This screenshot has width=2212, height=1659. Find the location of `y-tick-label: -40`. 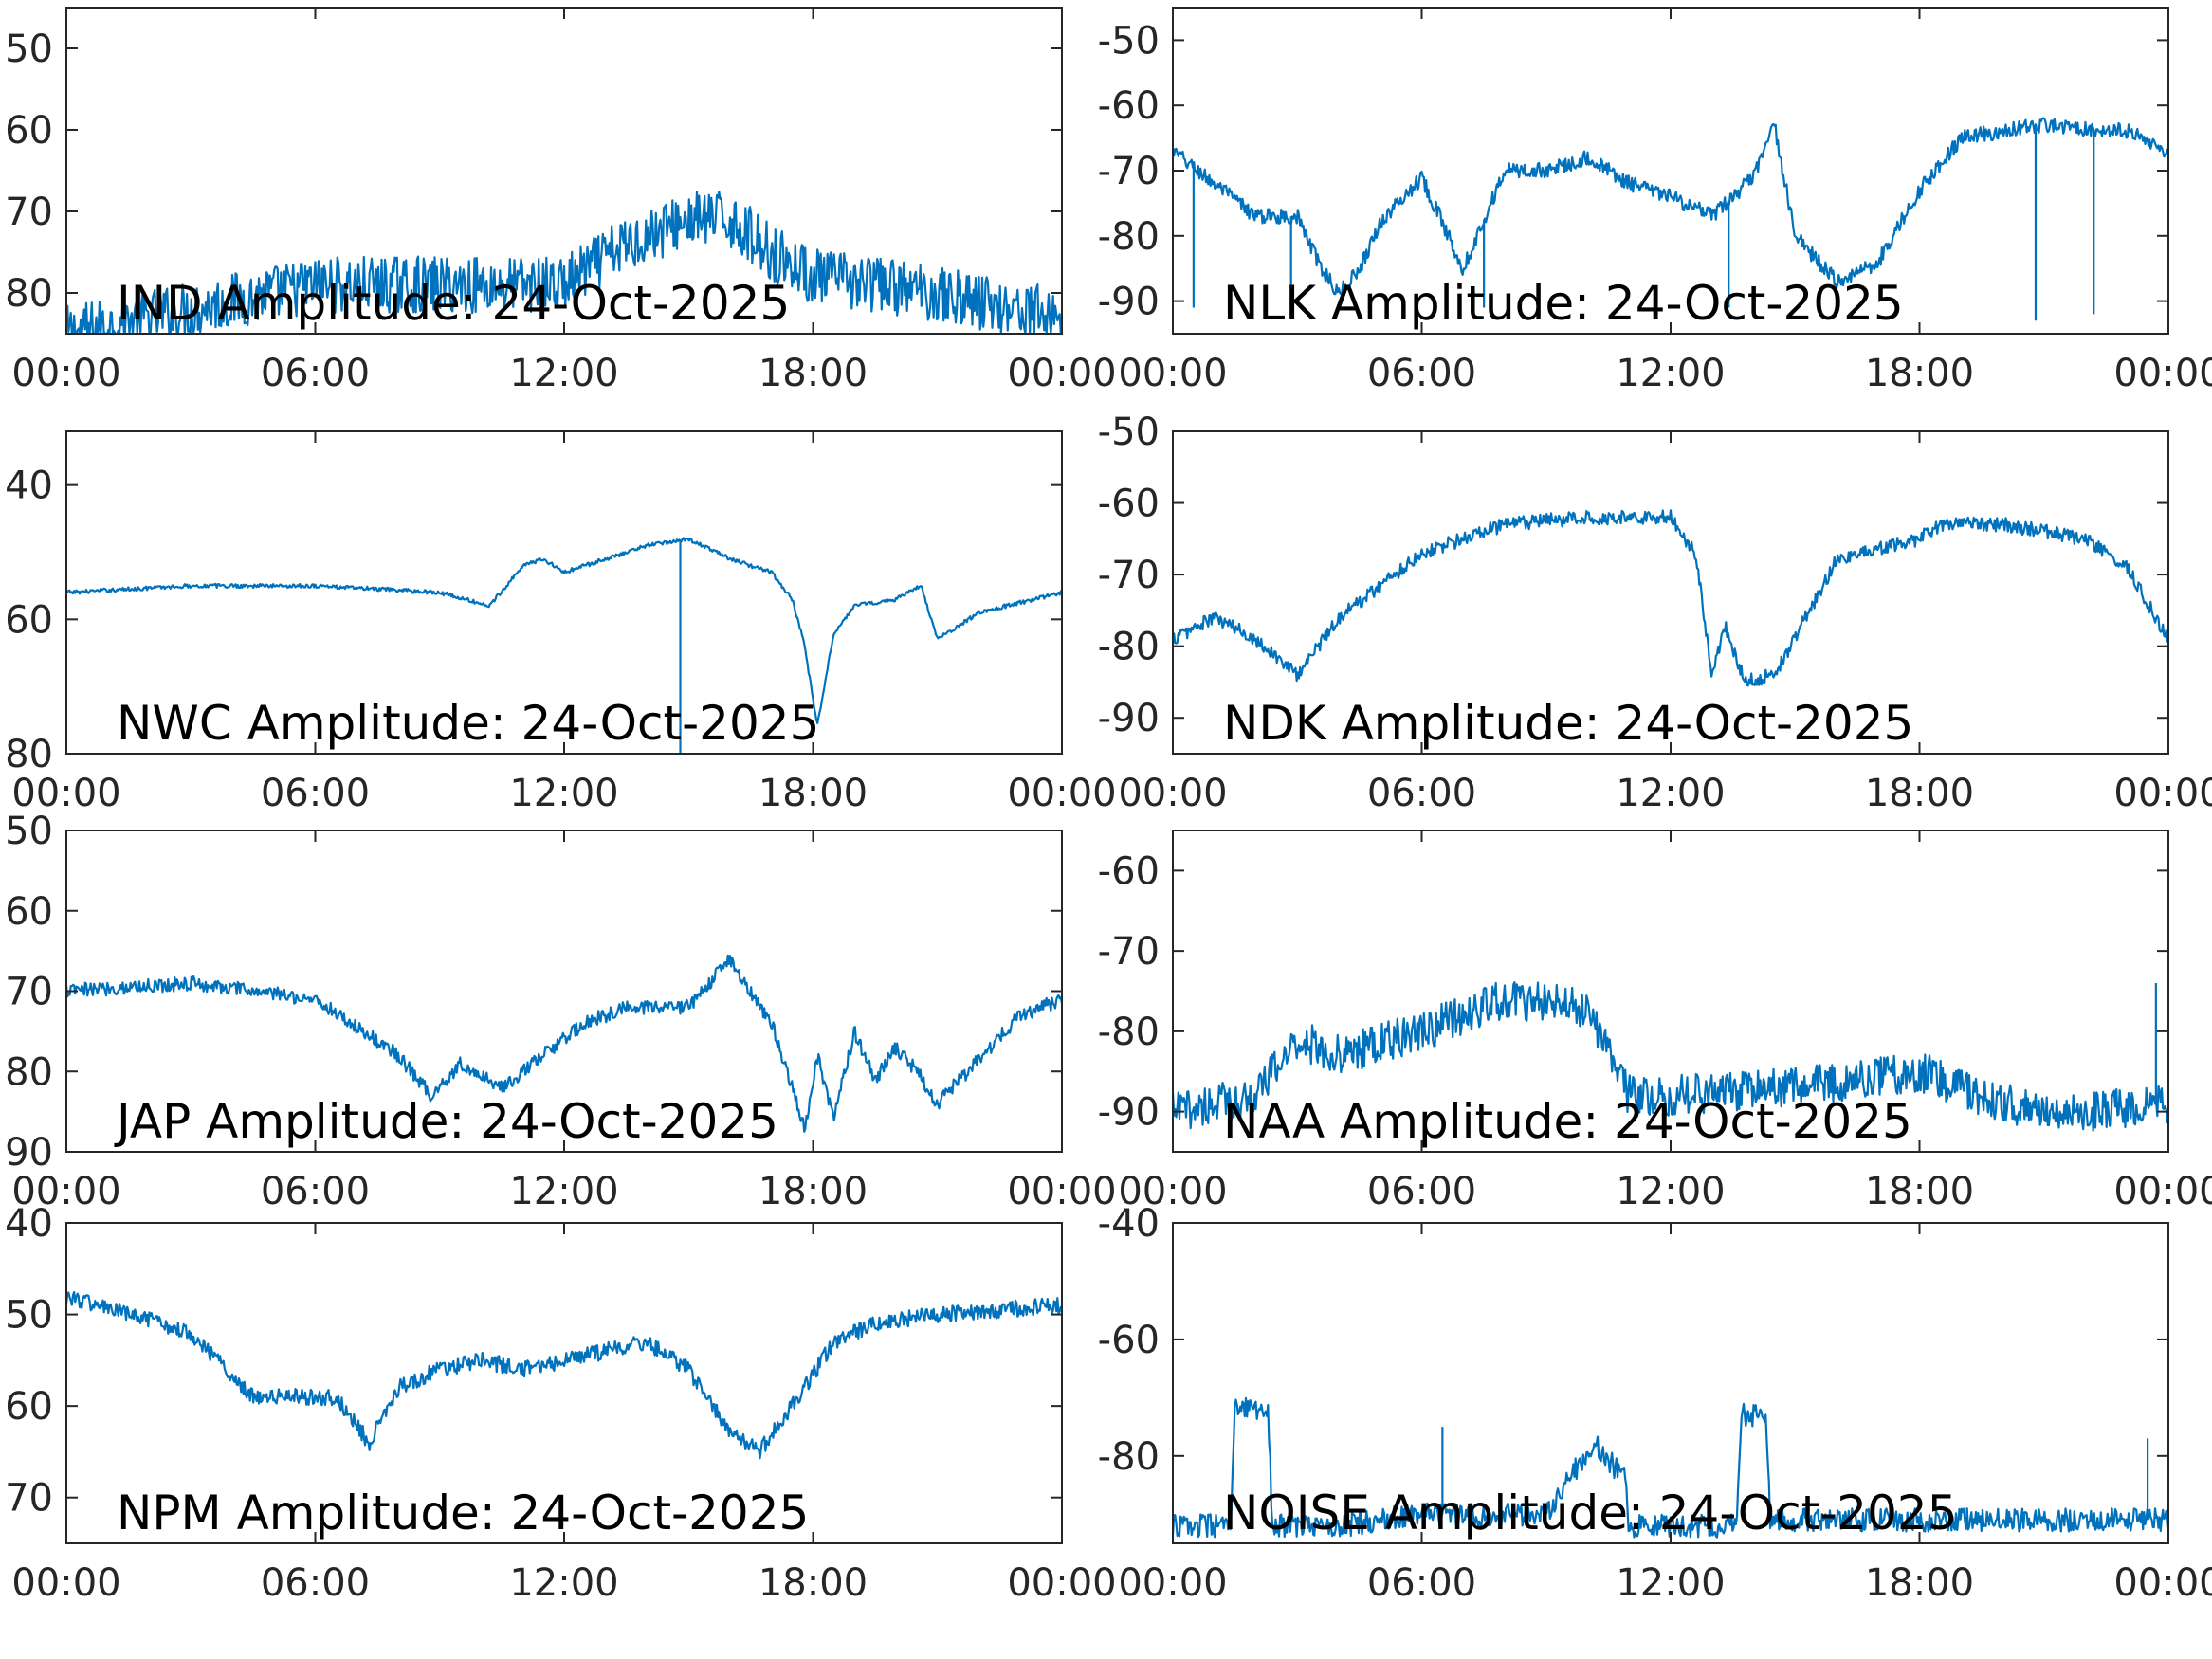

y-tick-label: -40 is located at coordinates (1129, 1224).